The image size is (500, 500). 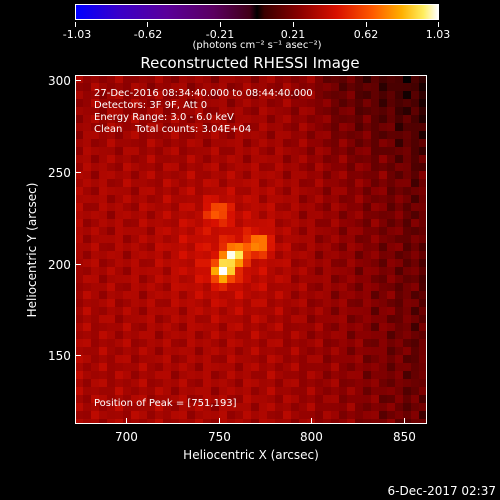 I want to click on x-tick, so click(x=126, y=421).